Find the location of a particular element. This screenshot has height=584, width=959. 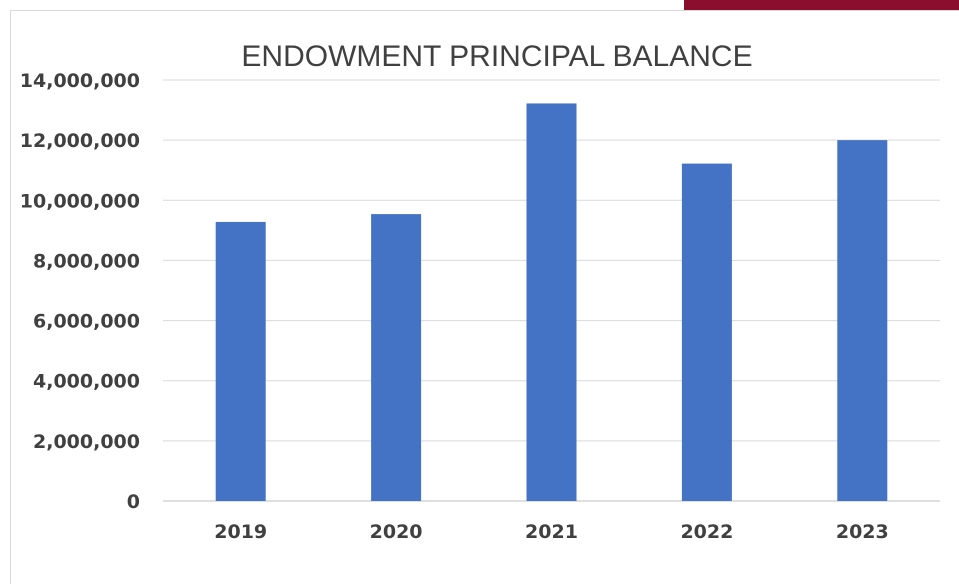

bar-2023 is located at coordinates (862, 320).